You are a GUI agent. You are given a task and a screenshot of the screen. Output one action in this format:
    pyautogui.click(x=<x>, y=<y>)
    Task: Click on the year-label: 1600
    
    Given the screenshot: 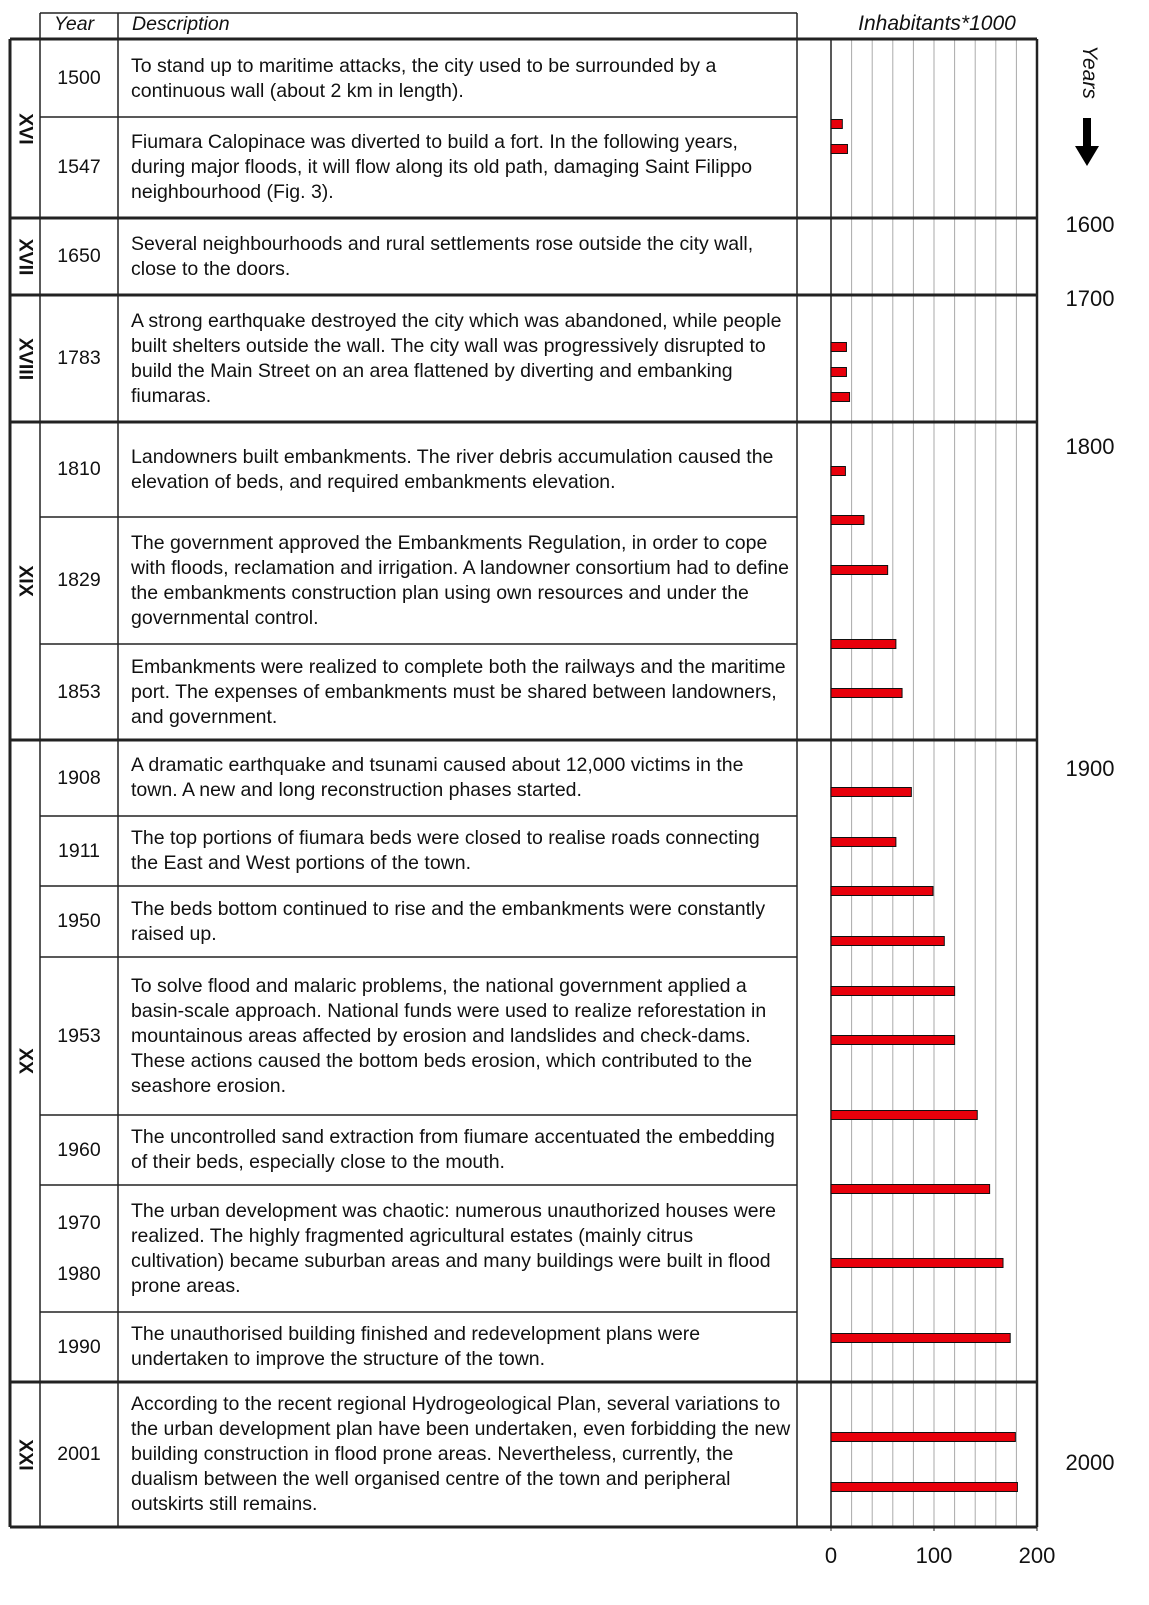 What is the action you would take?
    pyautogui.click(x=1090, y=224)
    